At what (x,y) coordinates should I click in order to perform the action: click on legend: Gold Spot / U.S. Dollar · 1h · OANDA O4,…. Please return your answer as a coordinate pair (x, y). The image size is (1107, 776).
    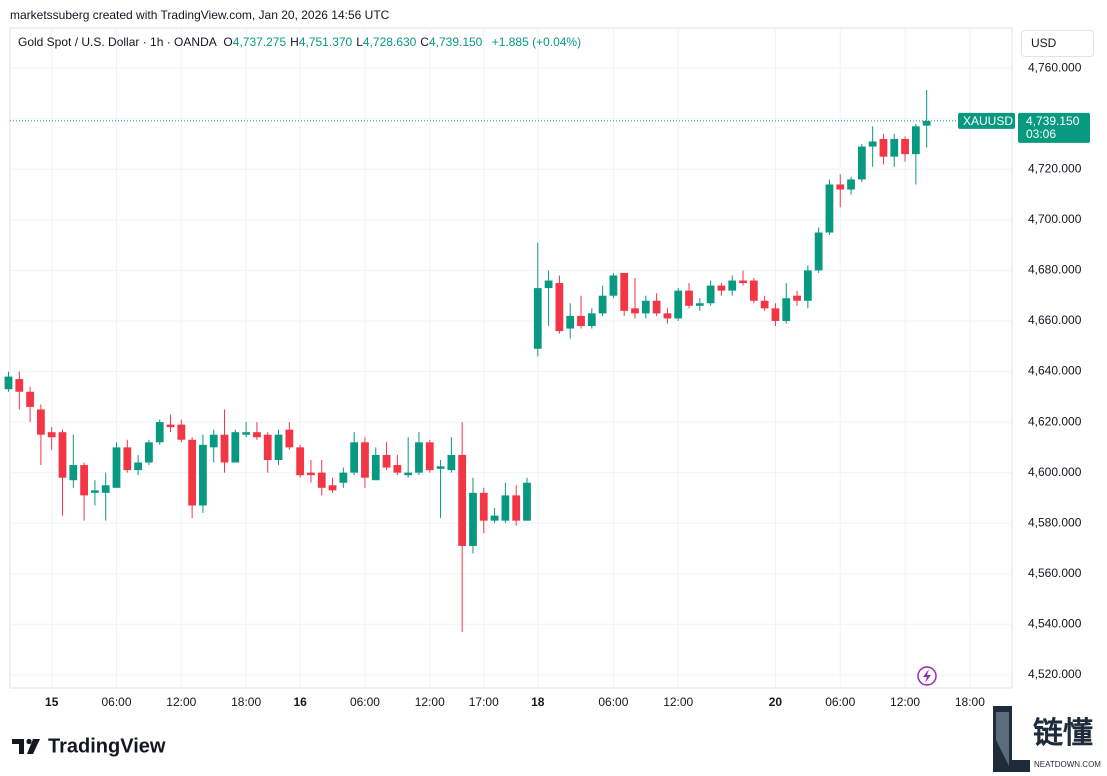
    Looking at the image, I should click on (299, 42).